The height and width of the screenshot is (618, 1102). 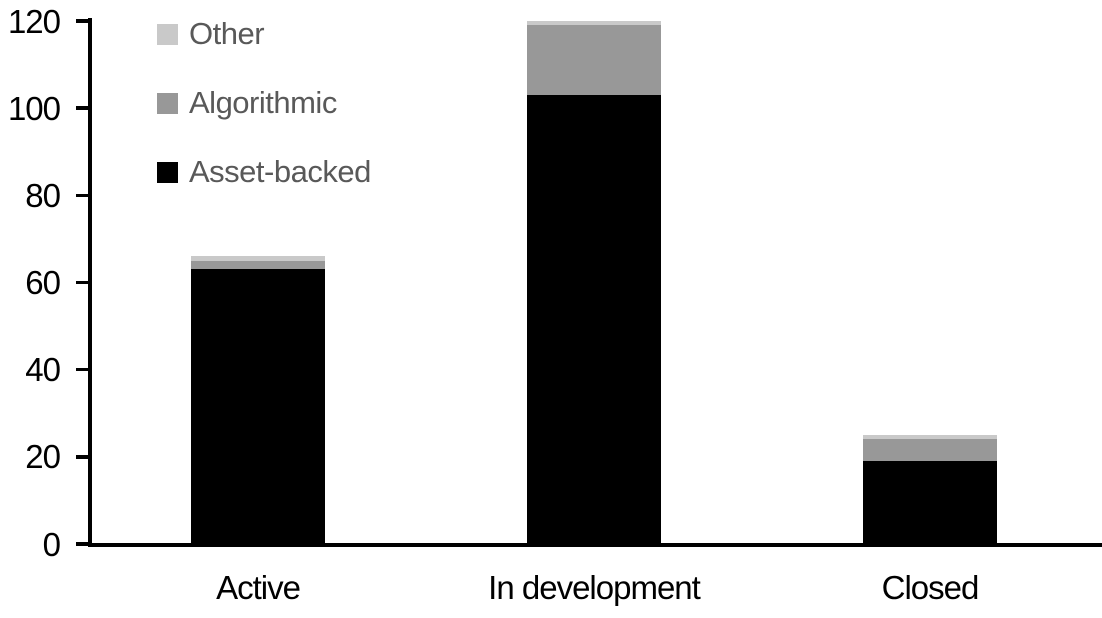 I want to click on bar-segment-closed-algorithmic, so click(x=930, y=450).